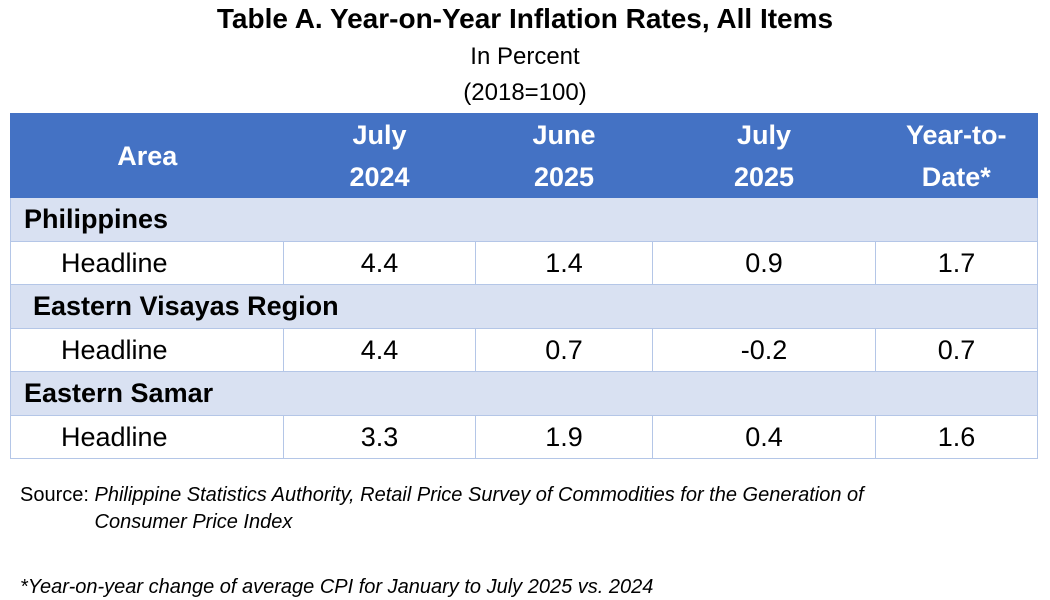 This screenshot has width=1050, height=600. Describe the element at coordinates (379, 437) in the screenshot. I see `value-cell: 3.3` at that location.